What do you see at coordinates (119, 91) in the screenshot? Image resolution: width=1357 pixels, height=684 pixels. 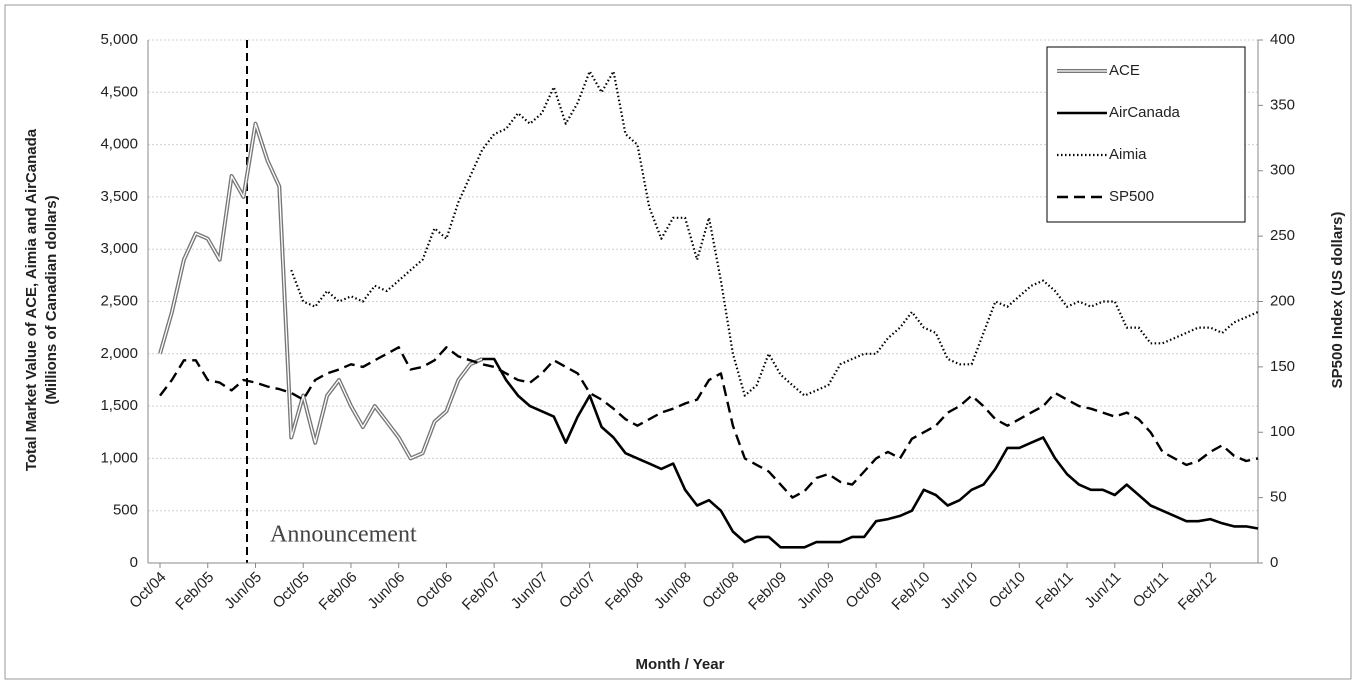 I see `y-tick-label: 4,500` at bounding box center [119, 91].